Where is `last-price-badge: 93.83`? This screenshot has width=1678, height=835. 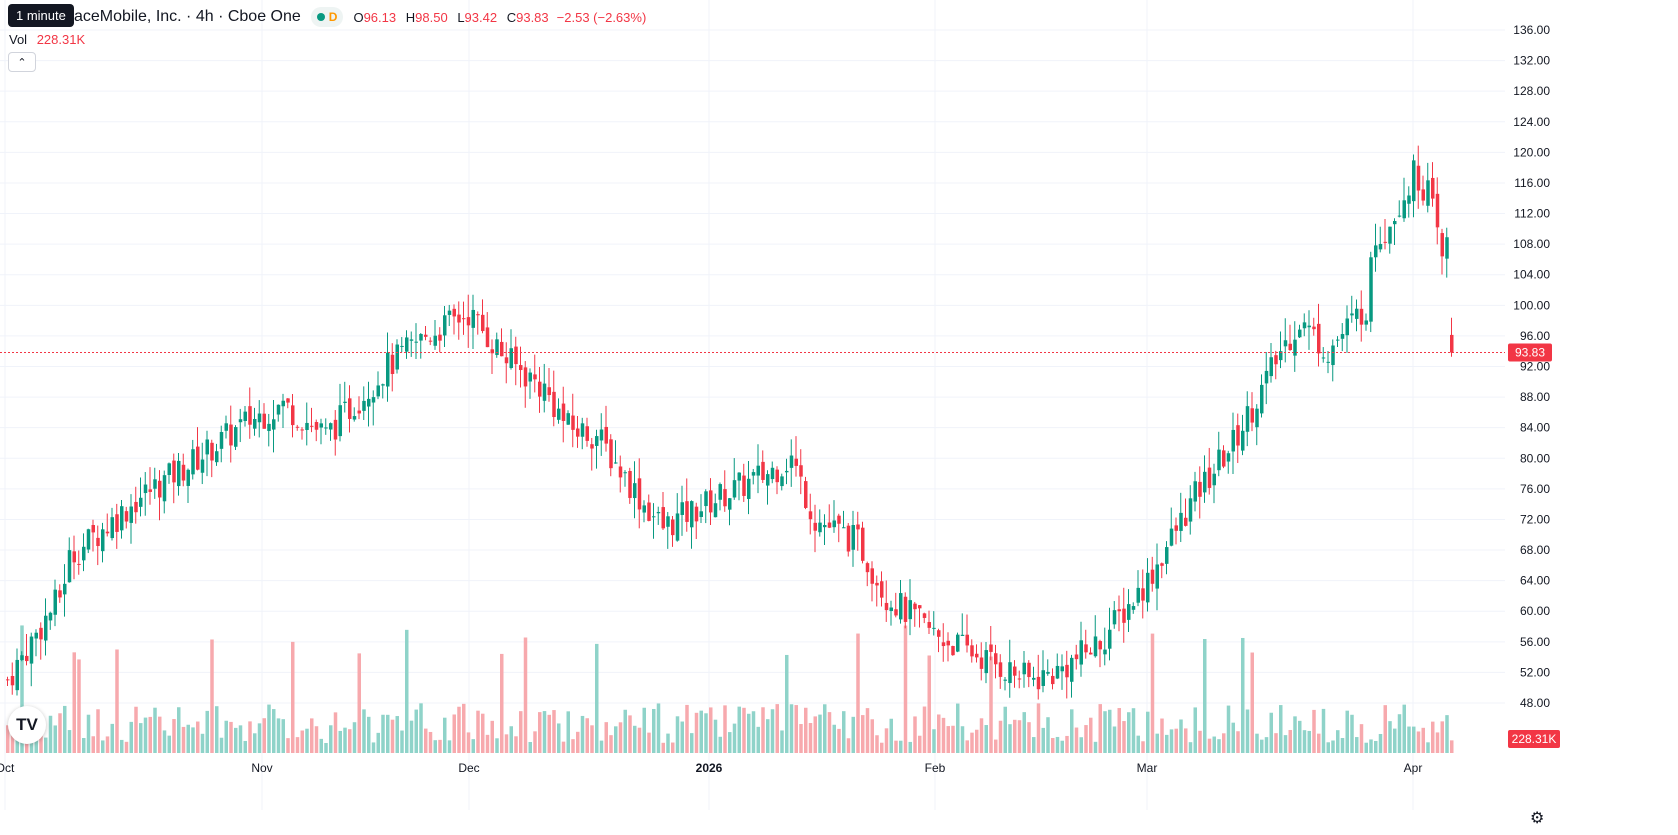
last-price-badge: 93.83 is located at coordinates (1530, 352).